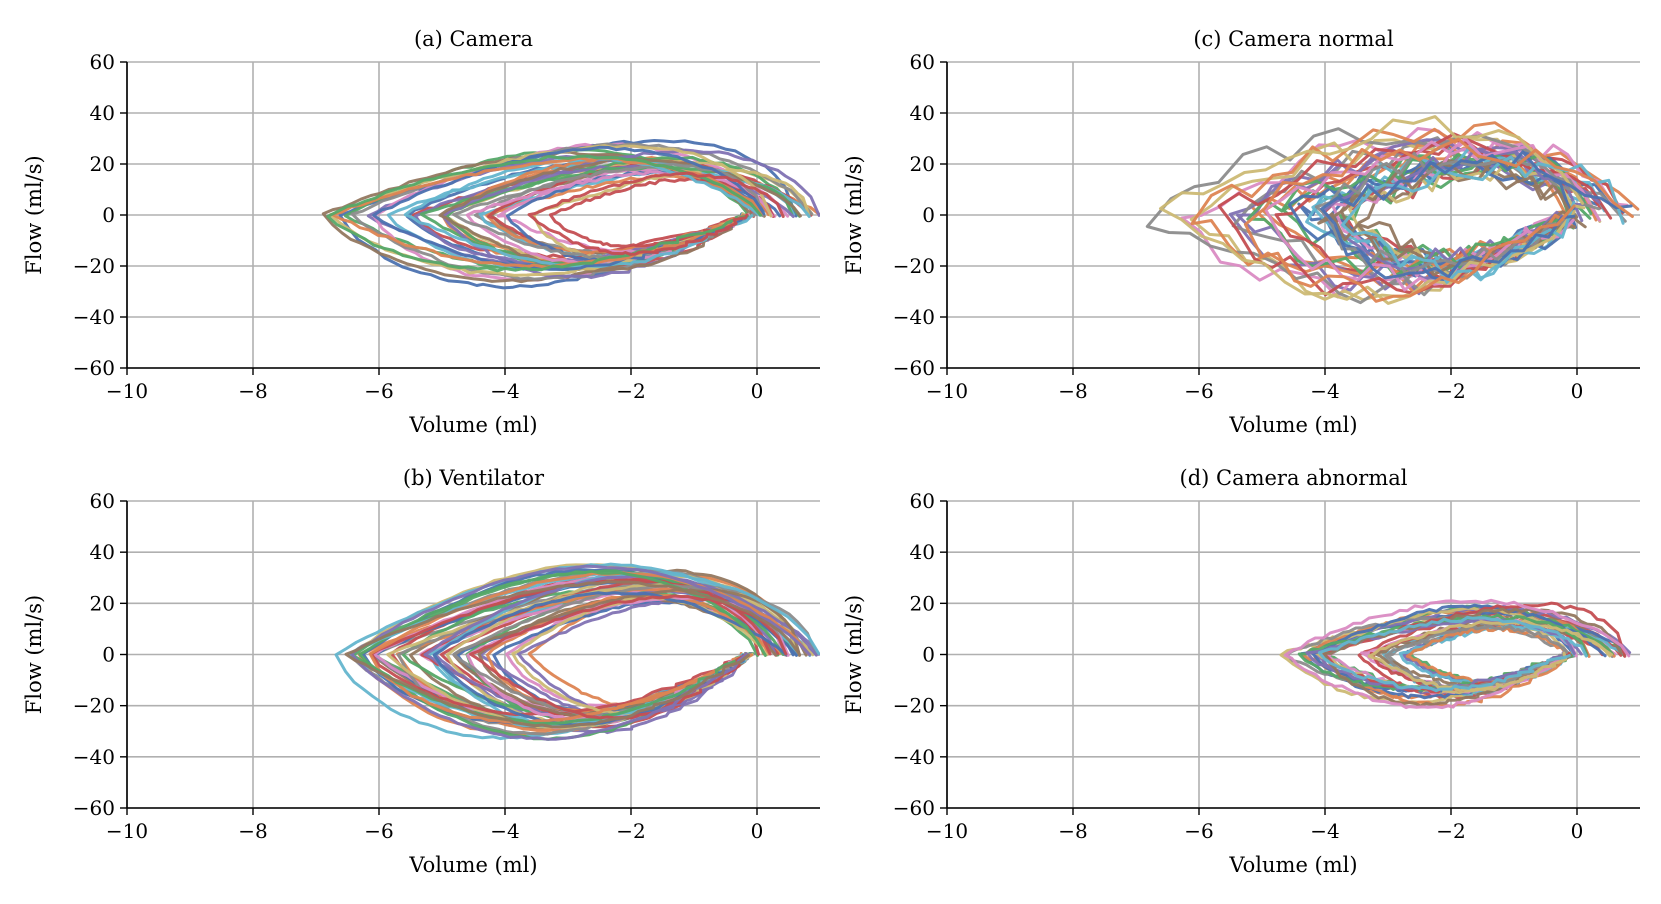 This screenshot has width=1661, height=904. What do you see at coordinates (473, 39) in the screenshot?
I see `chart-title: (a) Camera` at bounding box center [473, 39].